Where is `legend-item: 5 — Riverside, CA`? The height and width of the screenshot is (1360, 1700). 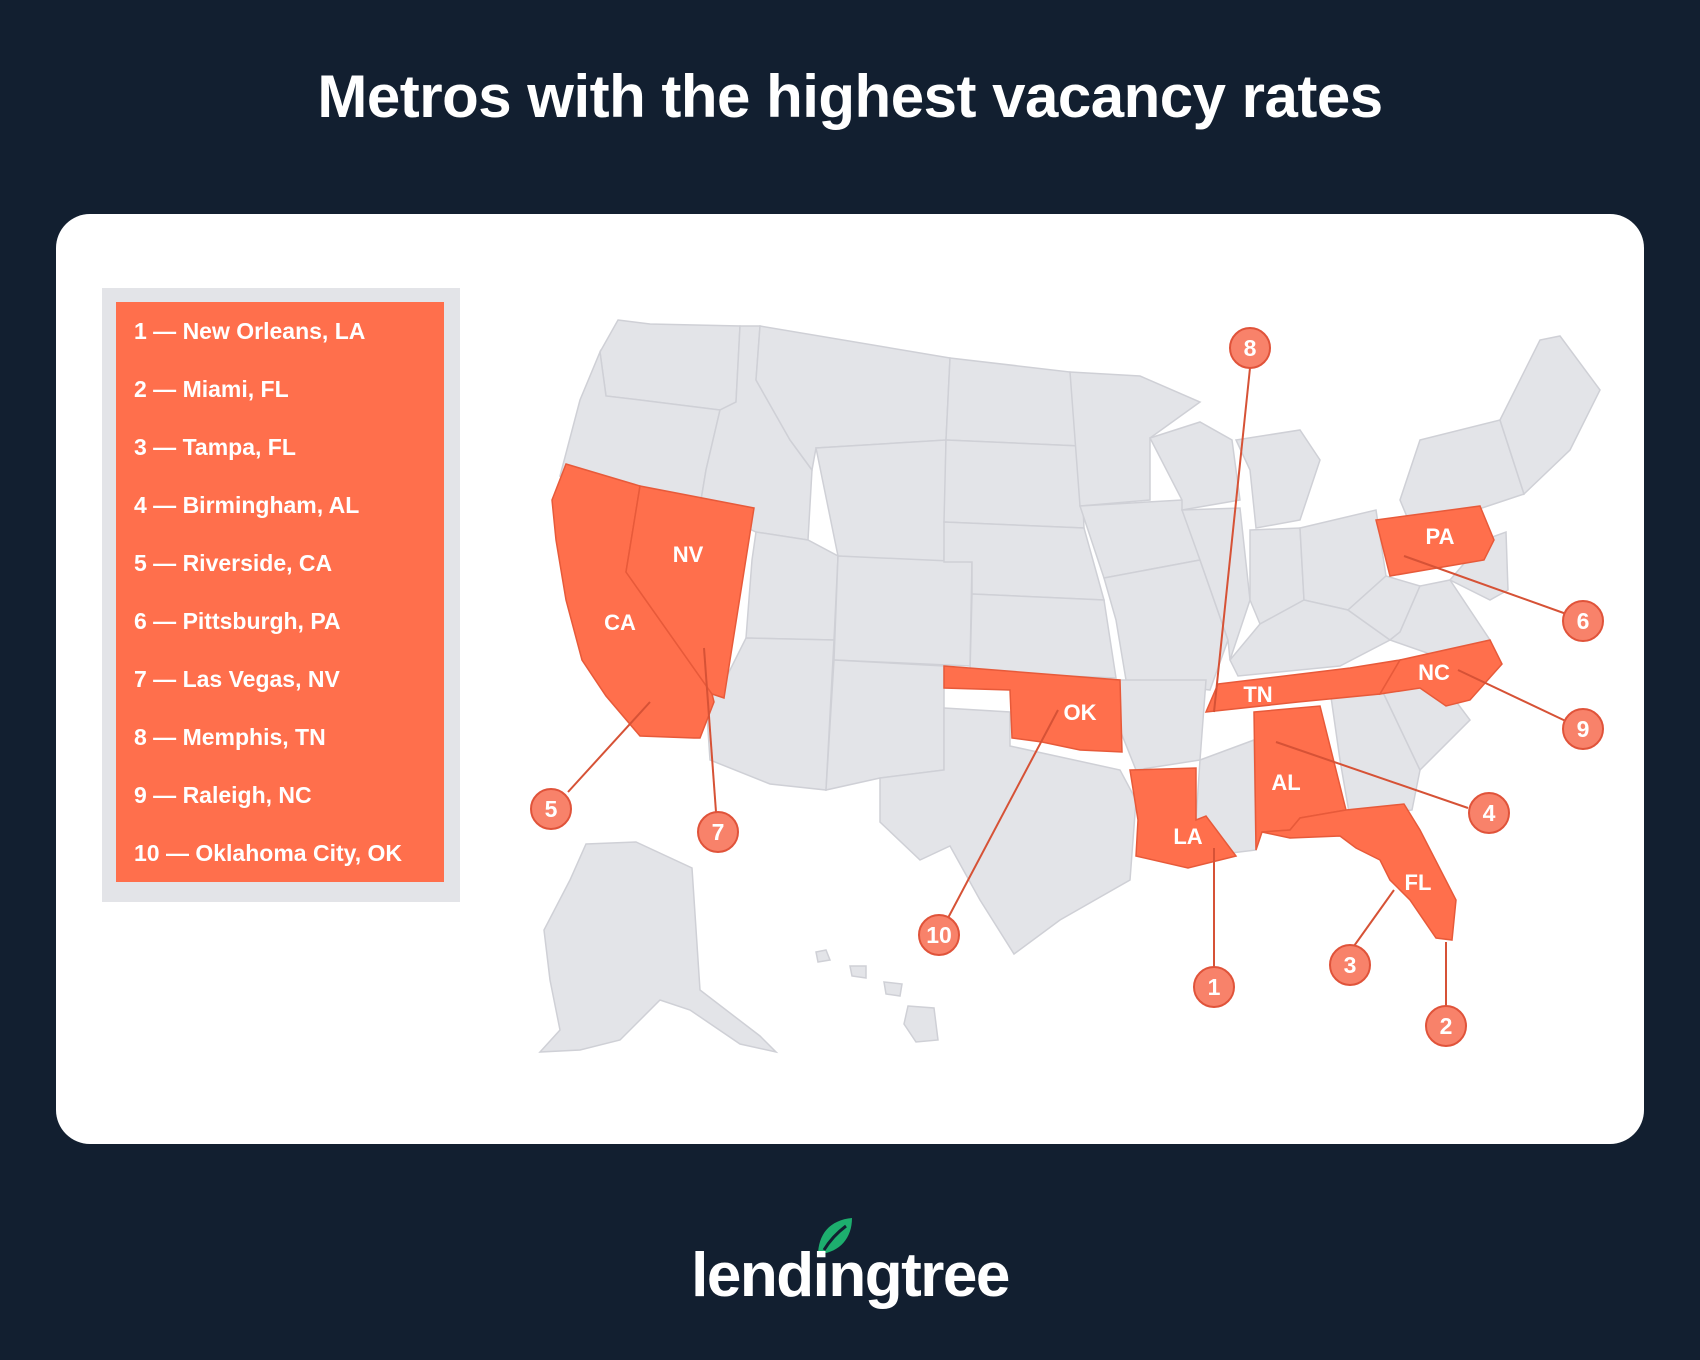 legend-item: 5 — Riverside, CA is located at coordinates (280, 563).